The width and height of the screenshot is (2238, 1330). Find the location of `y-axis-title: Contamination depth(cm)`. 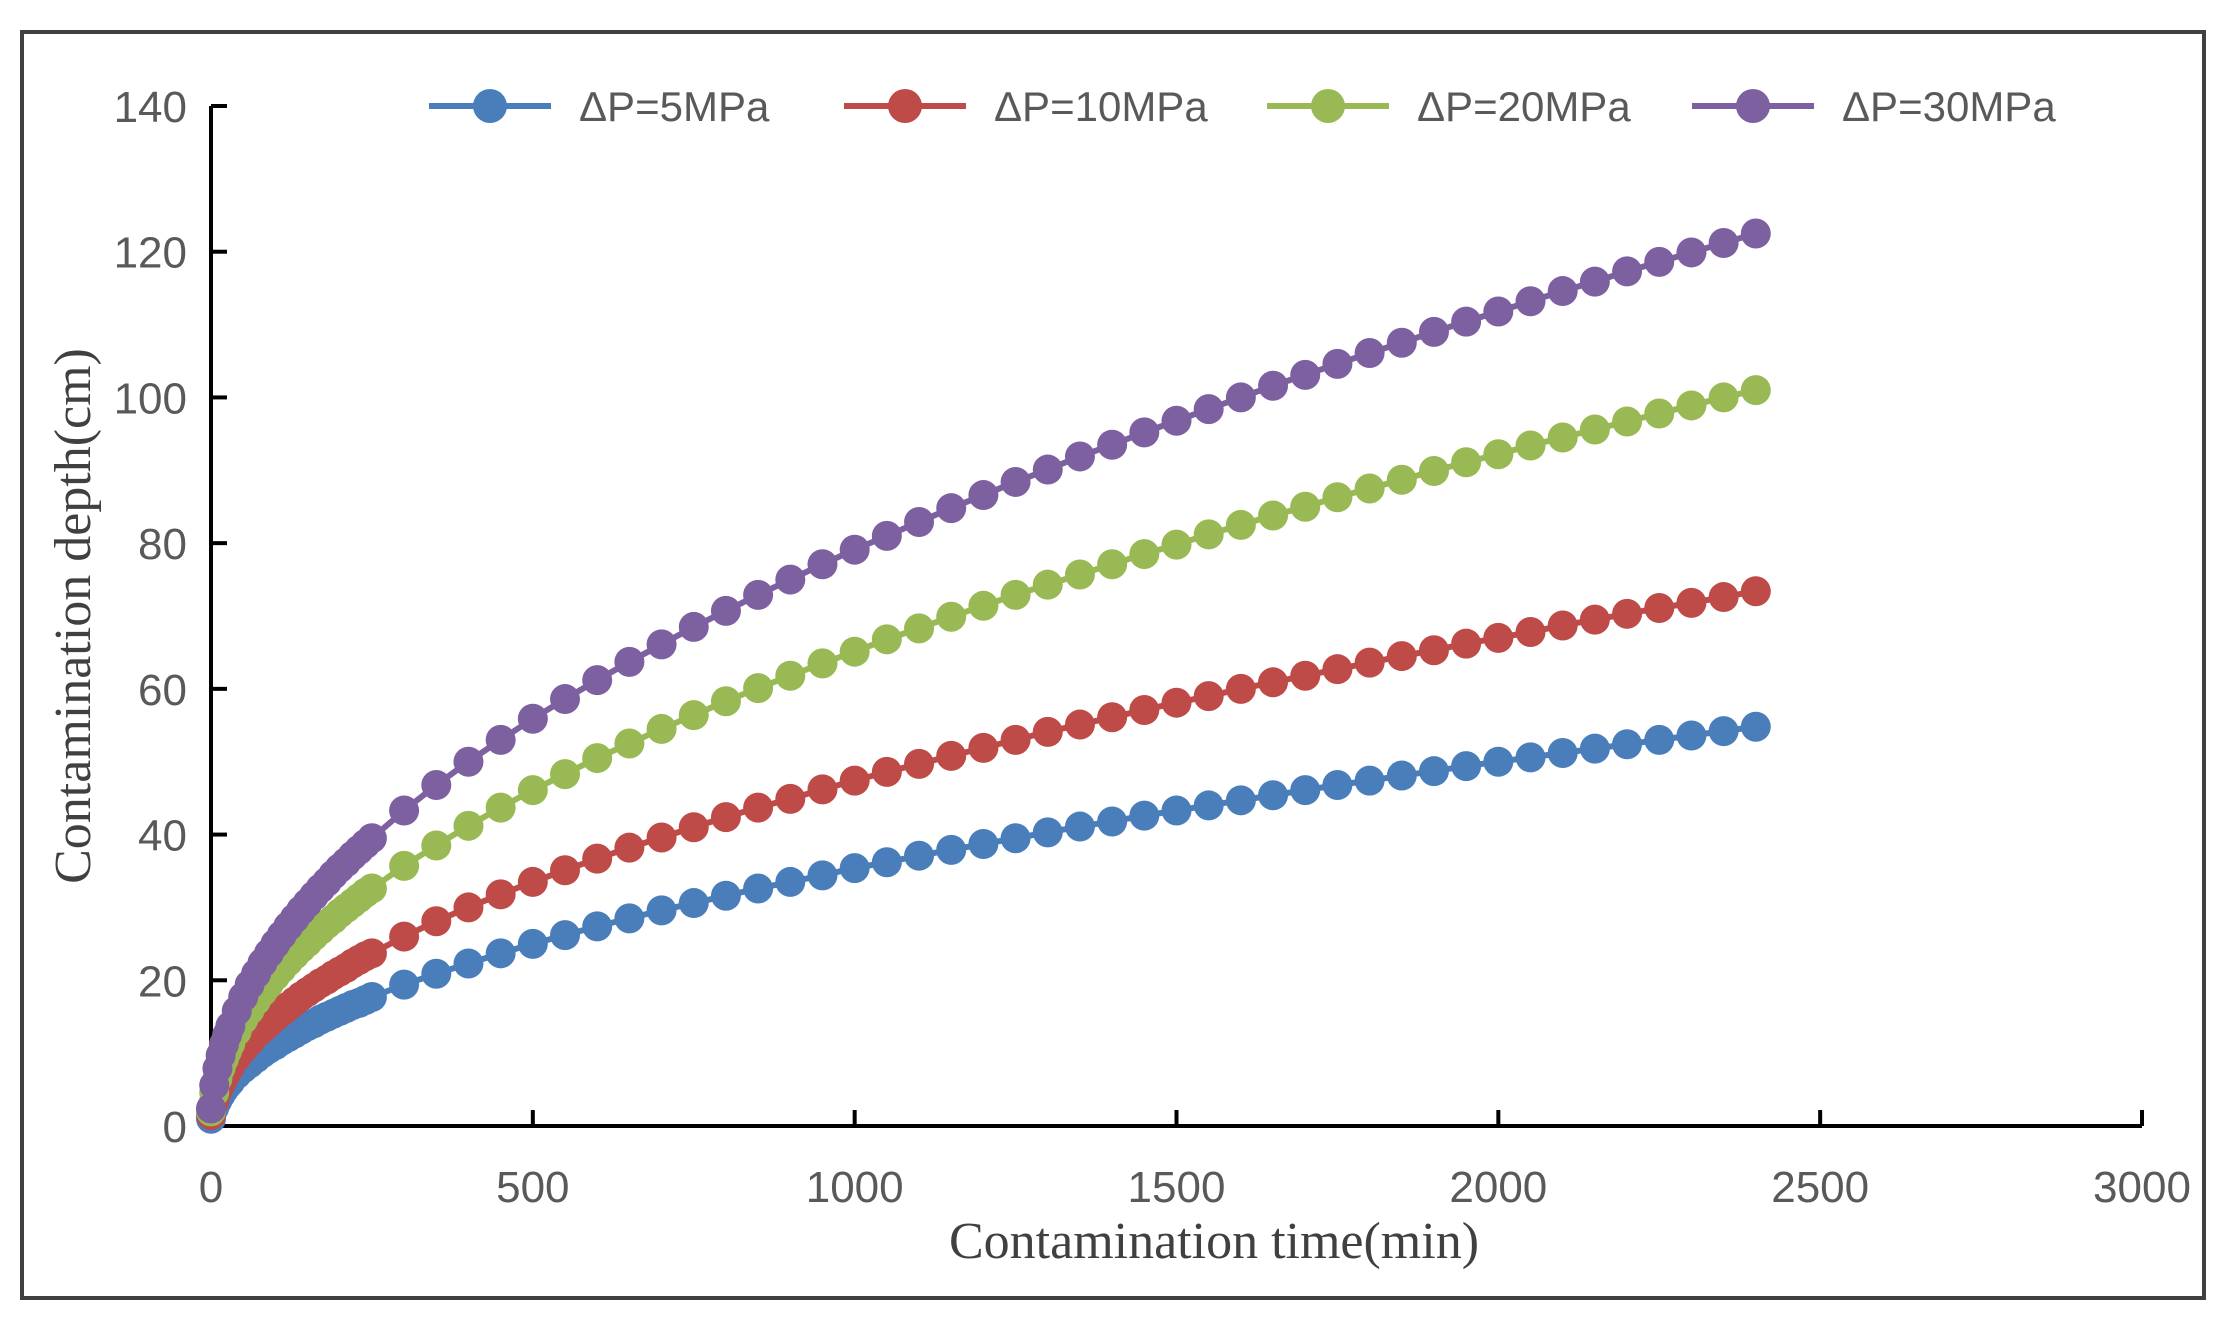

y-axis-title: Contamination depth(cm) is located at coordinates (73, 616).